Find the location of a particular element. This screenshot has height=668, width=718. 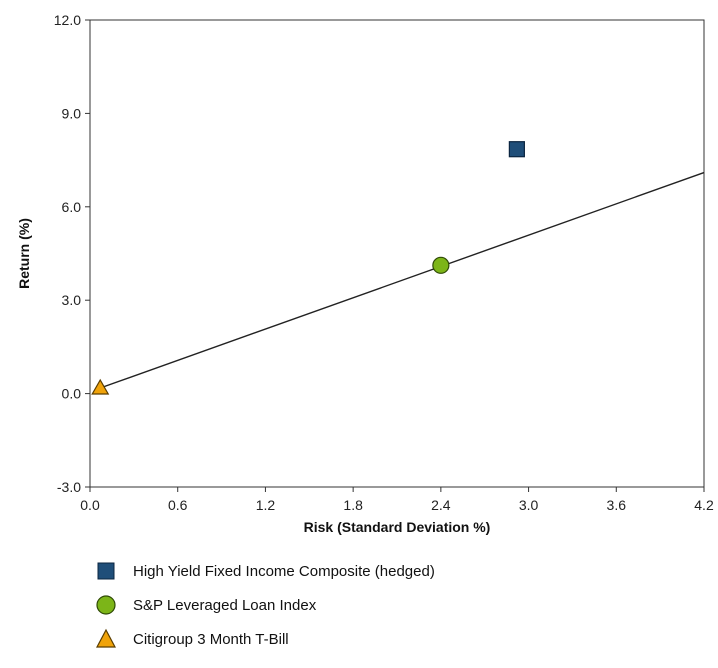

legend-item-leveraged-loan: S&P Leveraged Loan Index is located at coordinates (265, 605).